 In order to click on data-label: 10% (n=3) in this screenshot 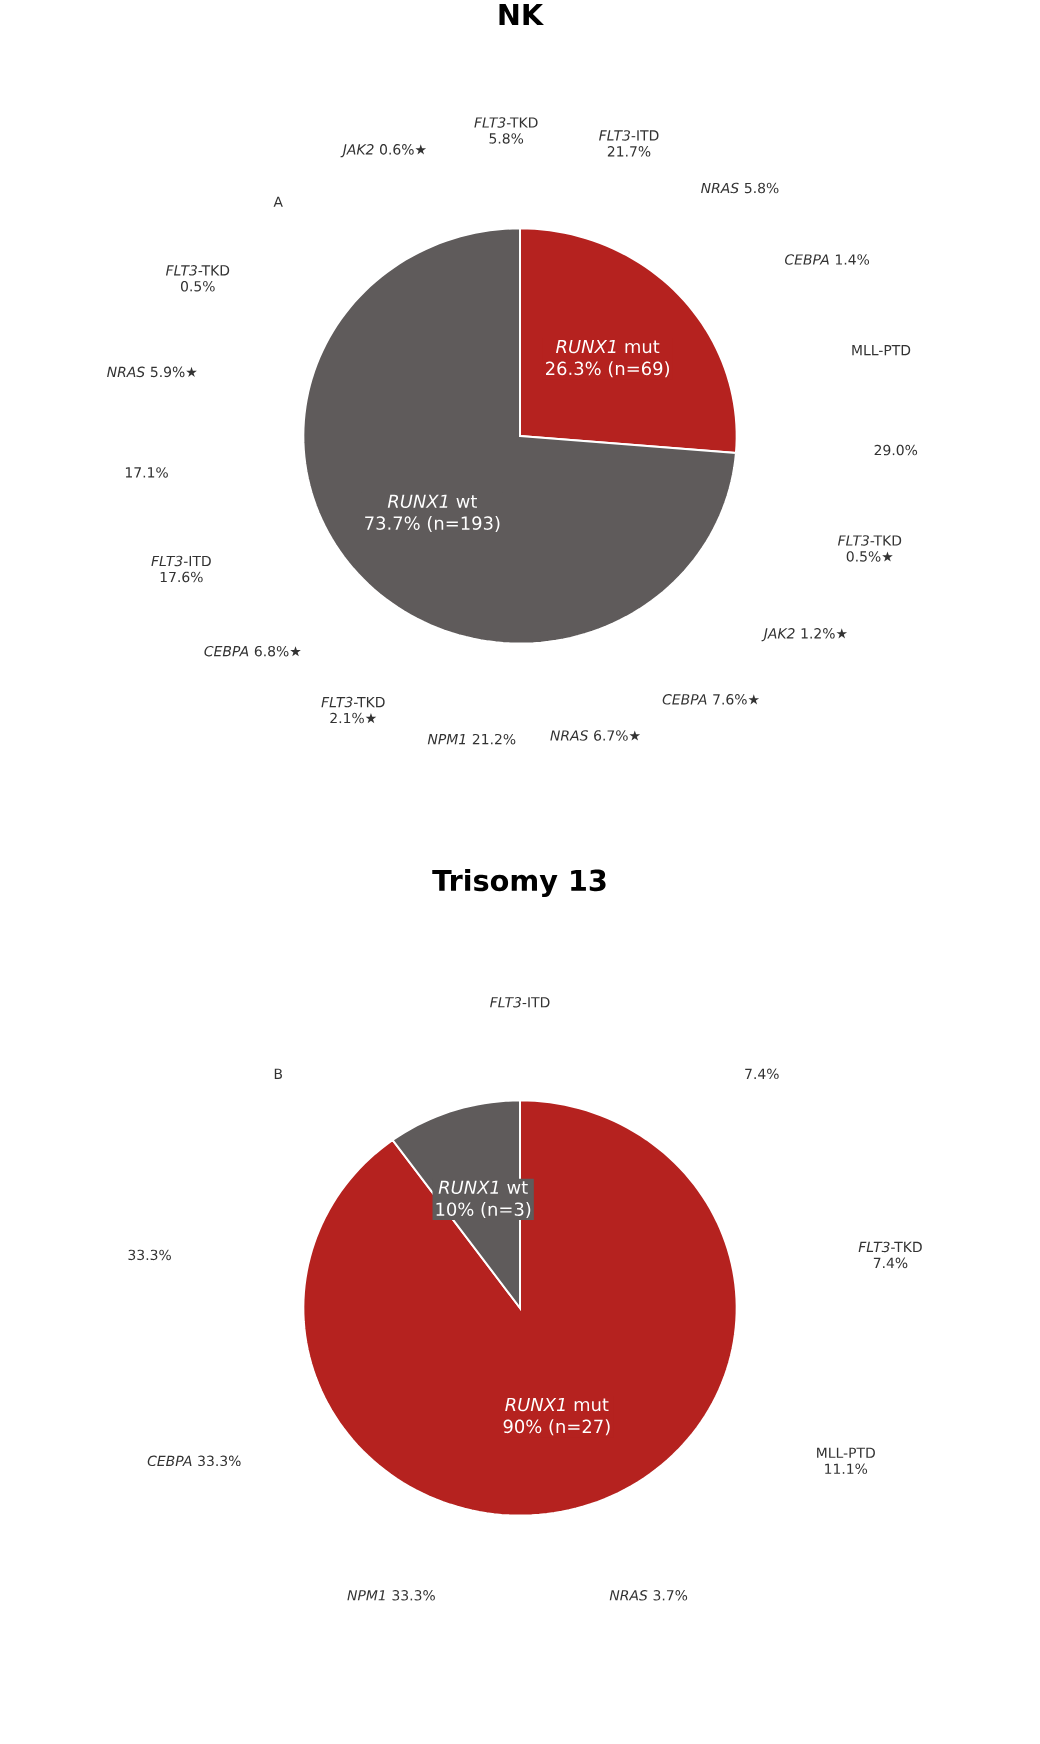, I will do `click(483, 1210)`.